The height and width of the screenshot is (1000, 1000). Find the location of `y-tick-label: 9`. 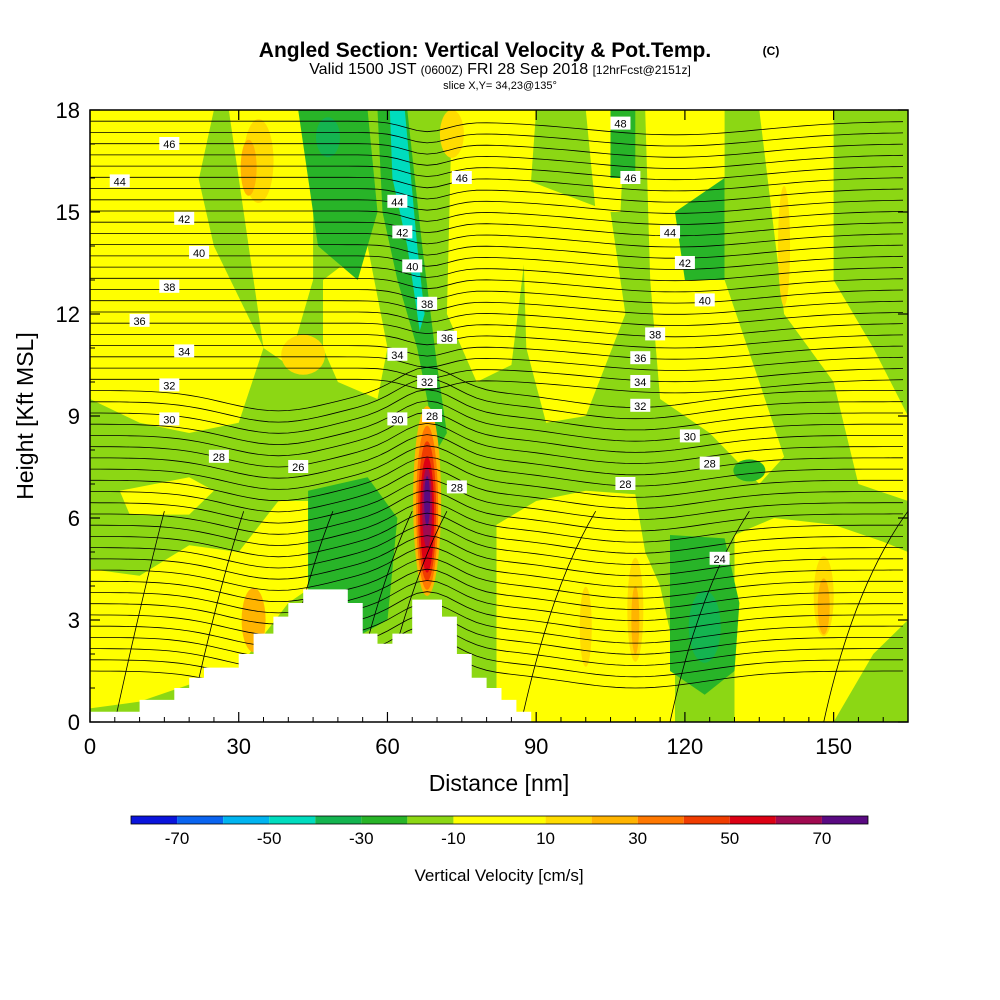

y-tick-label: 9 is located at coordinates (74, 416).